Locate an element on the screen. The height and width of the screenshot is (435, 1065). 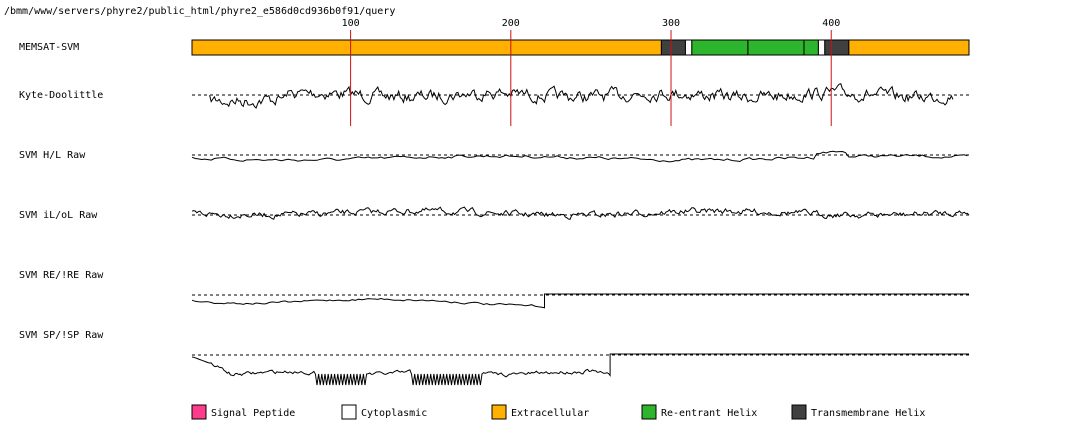
legend-swatch-reentrant is located at coordinates (649, 412).